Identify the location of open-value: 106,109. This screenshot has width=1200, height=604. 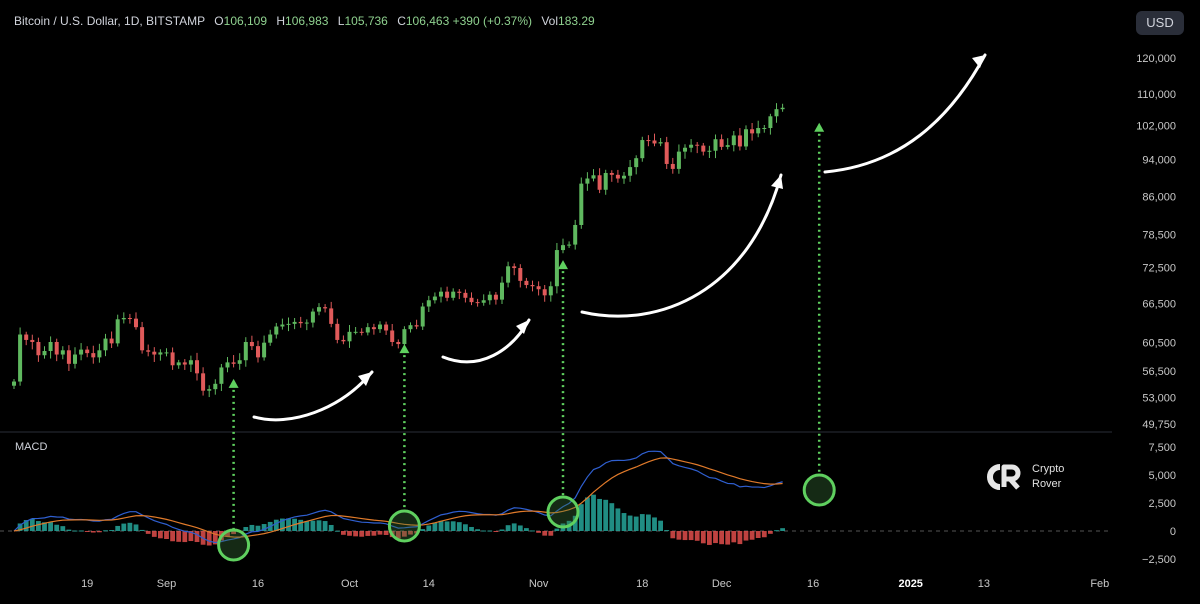
(245, 21).